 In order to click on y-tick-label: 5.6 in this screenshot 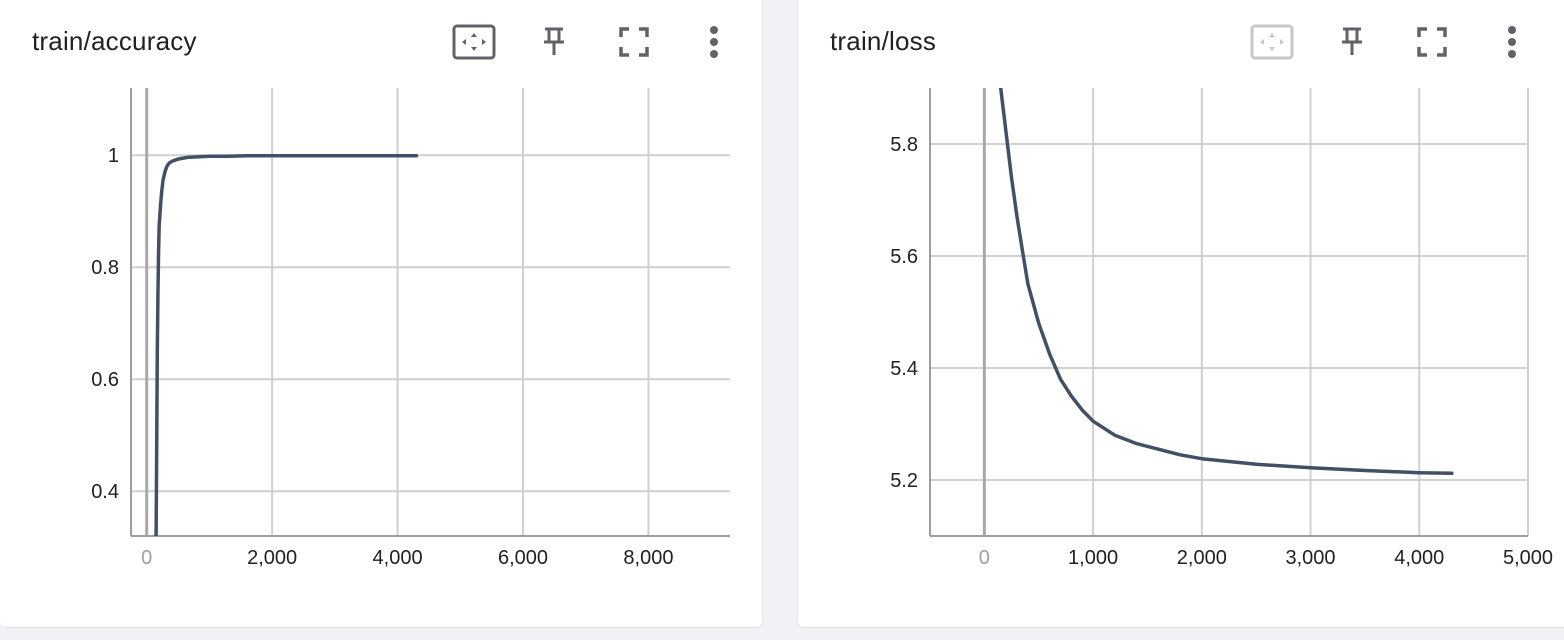, I will do `click(904, 257)`.